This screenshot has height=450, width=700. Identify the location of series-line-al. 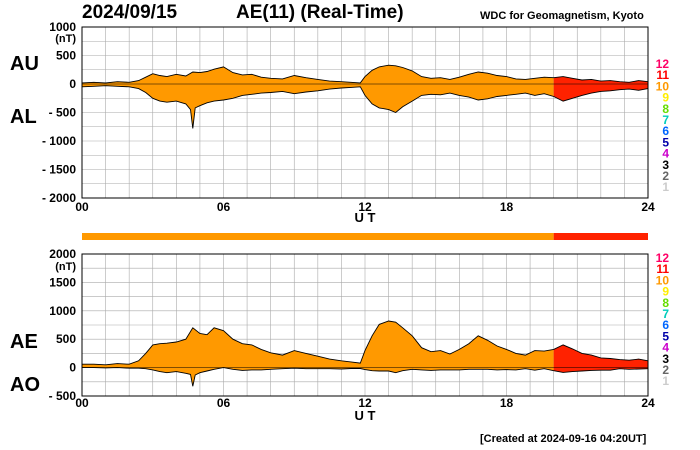
(365, 107).